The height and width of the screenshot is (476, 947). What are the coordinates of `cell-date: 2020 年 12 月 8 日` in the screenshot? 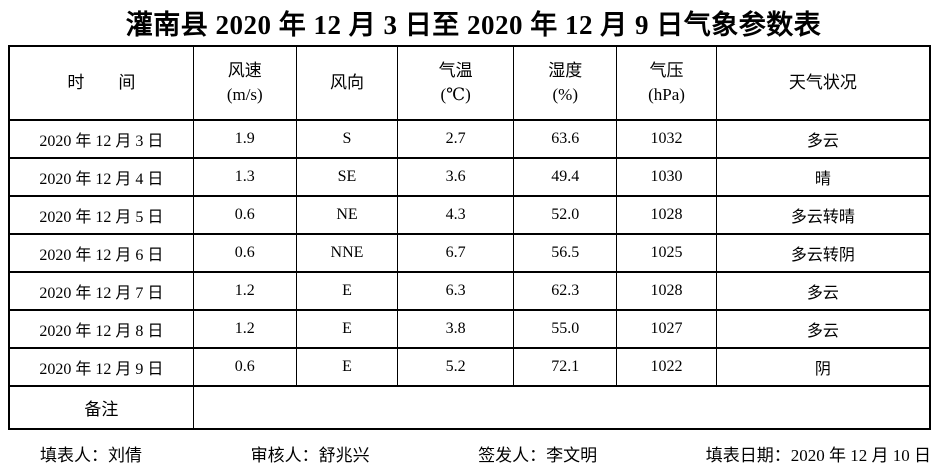 It's located at (101, 329).